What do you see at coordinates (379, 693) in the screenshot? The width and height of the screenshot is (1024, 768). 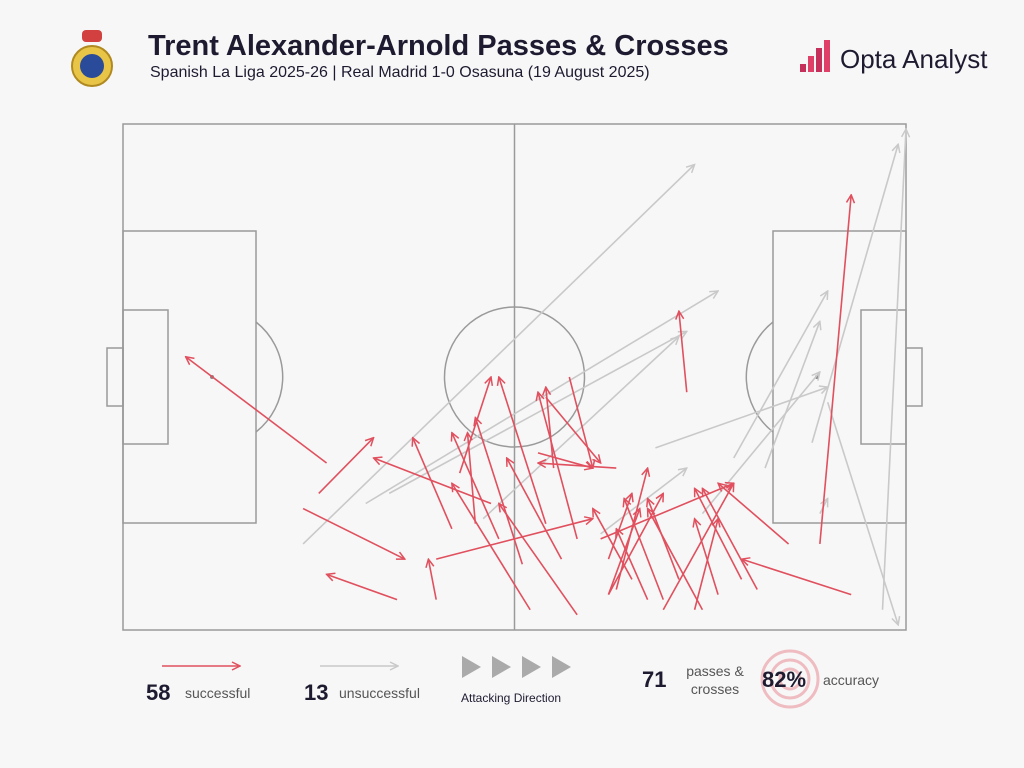 I see `legend-label: unsuccessful` at bounding box center [379, 693].